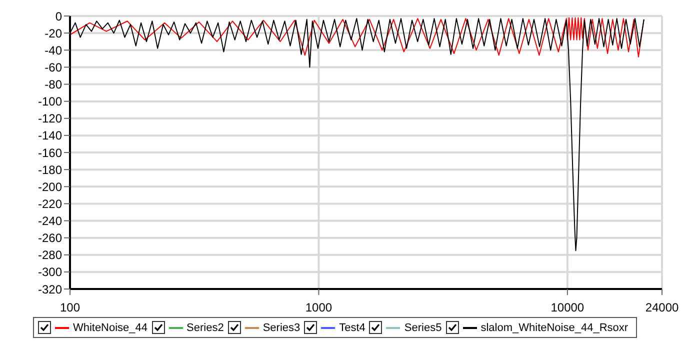  What do you see at coordinates (352, 328) in the screenshot?
I see `legend-label: Test4` at bounding box center [352, 328].